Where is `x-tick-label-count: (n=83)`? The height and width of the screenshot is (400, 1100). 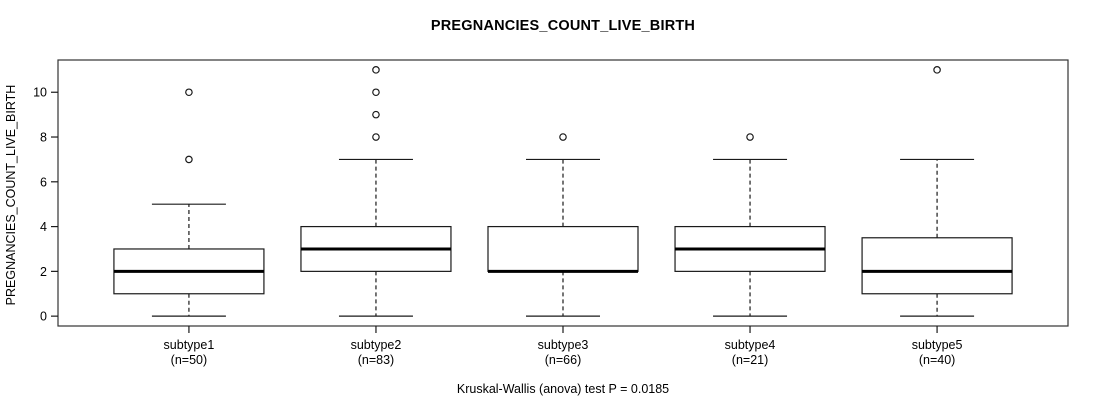 x-tick-label-count: (n=83) is located at coordinates (376, 360).